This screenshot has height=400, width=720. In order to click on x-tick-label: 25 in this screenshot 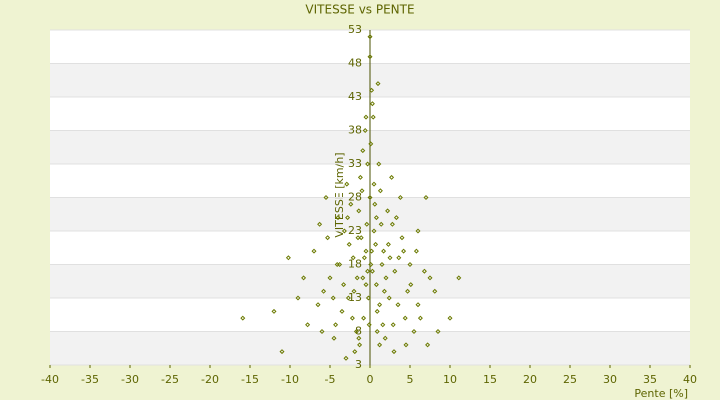, I will do `click(570, 379)`.